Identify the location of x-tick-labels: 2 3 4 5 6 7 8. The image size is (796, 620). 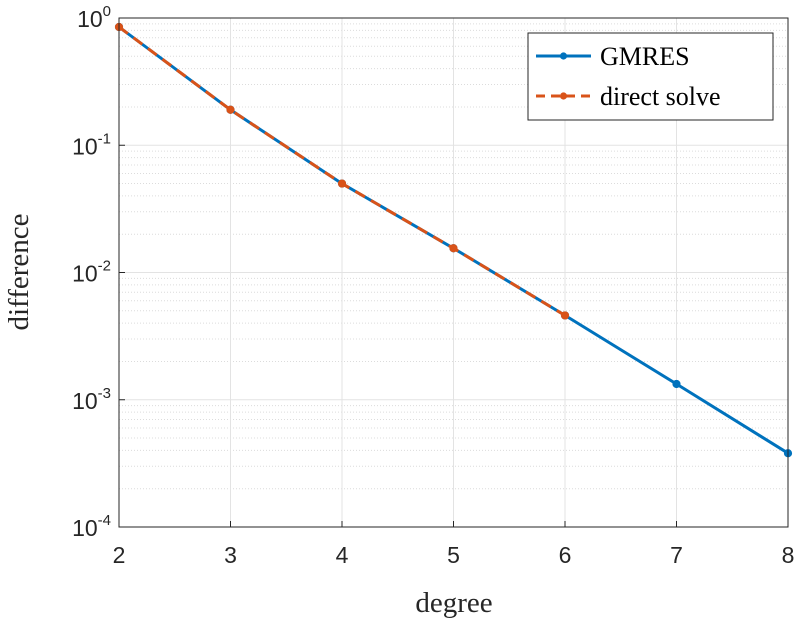
(454, 555).